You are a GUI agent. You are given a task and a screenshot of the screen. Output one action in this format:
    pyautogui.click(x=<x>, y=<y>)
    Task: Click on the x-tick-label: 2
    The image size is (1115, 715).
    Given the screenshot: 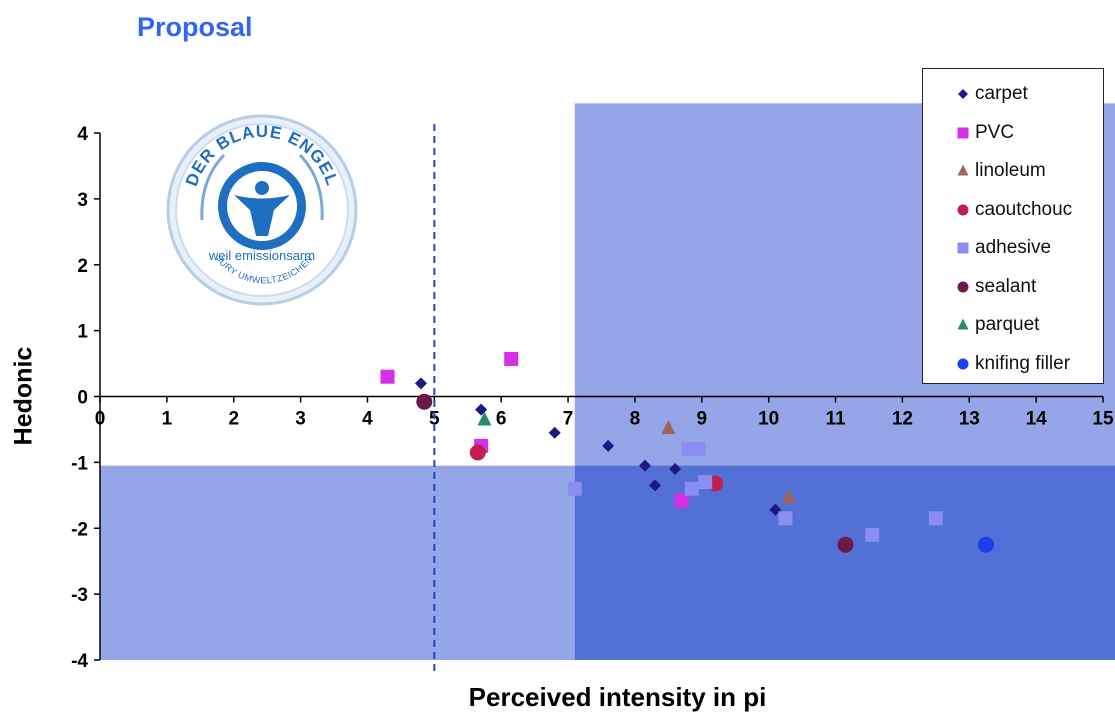 What is the action you would take?
    pyautogui.click(x=233, y=419)
    